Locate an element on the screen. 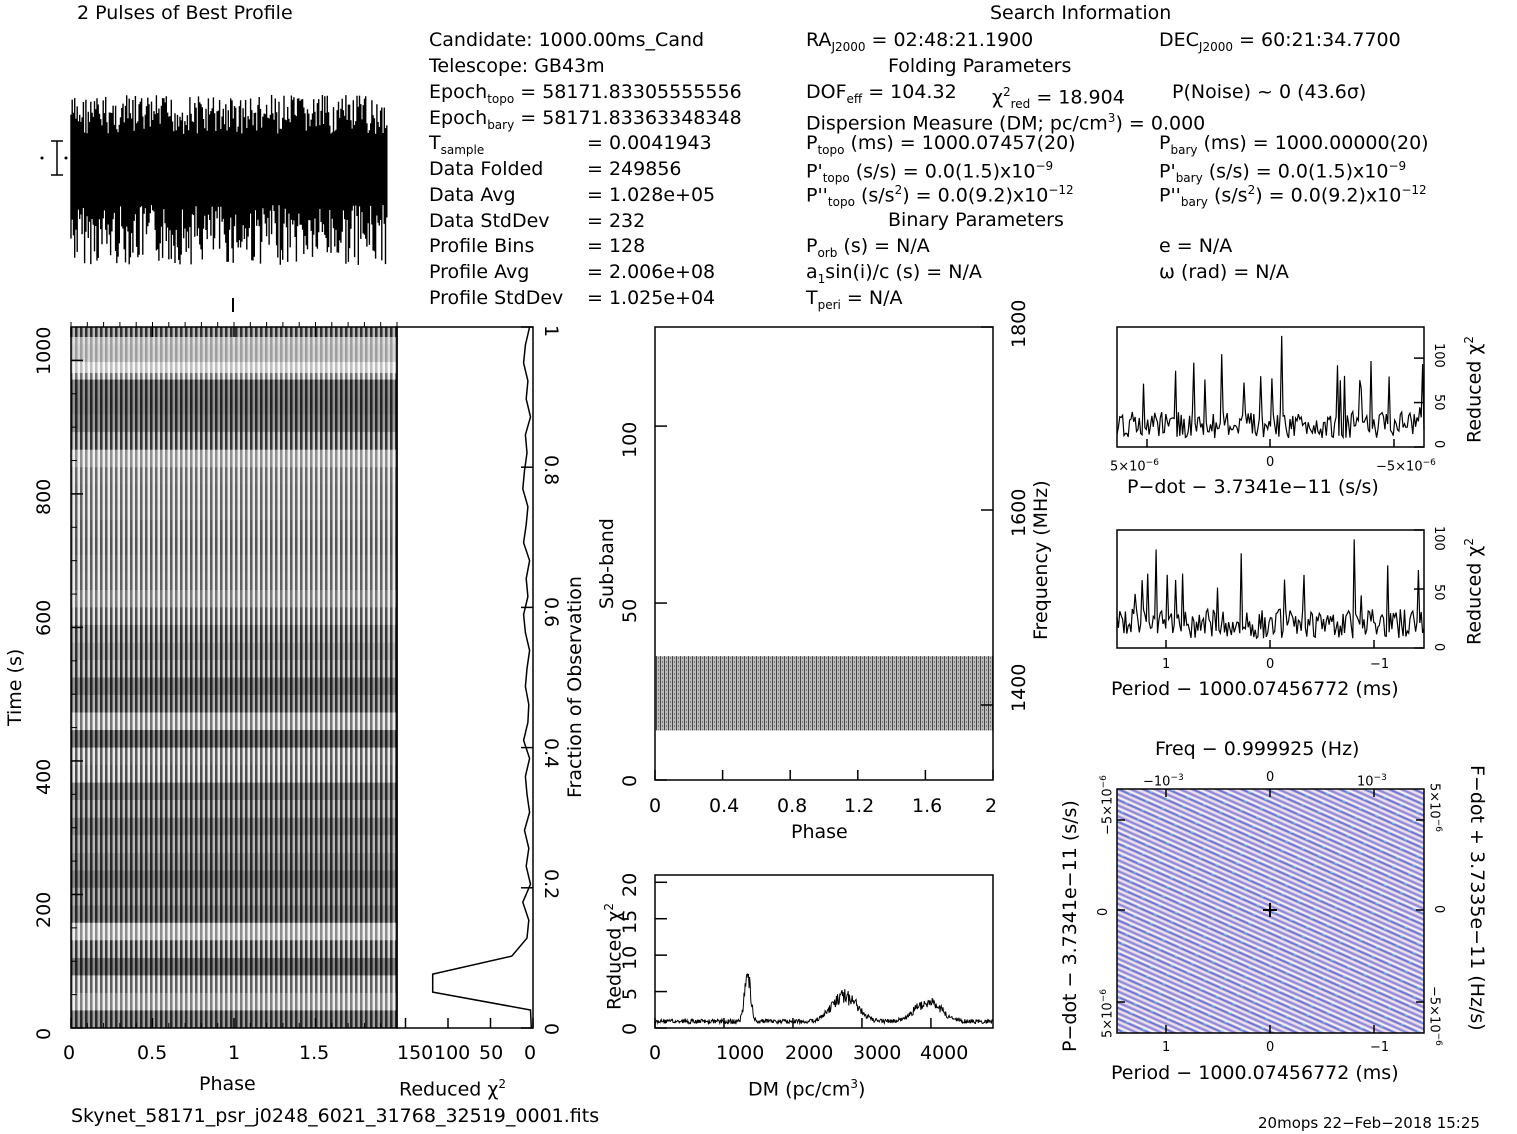 The width and height of the screenshot is (1517, 1134). porb-line: Porb (s) = N/A is located at coordinates (868, 247).